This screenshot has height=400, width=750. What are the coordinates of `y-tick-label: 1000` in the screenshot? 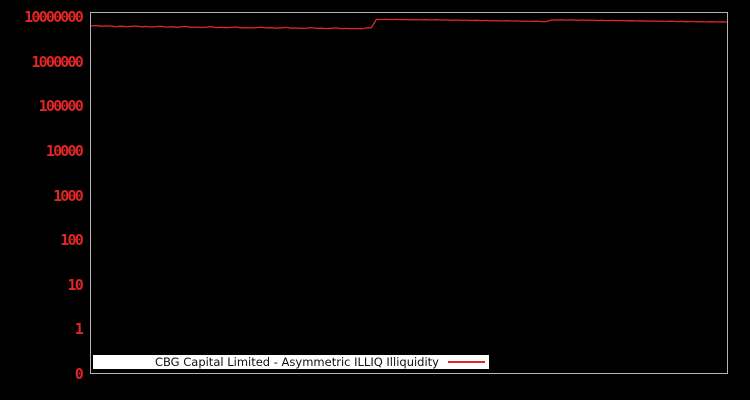 It's located at (68, 195).